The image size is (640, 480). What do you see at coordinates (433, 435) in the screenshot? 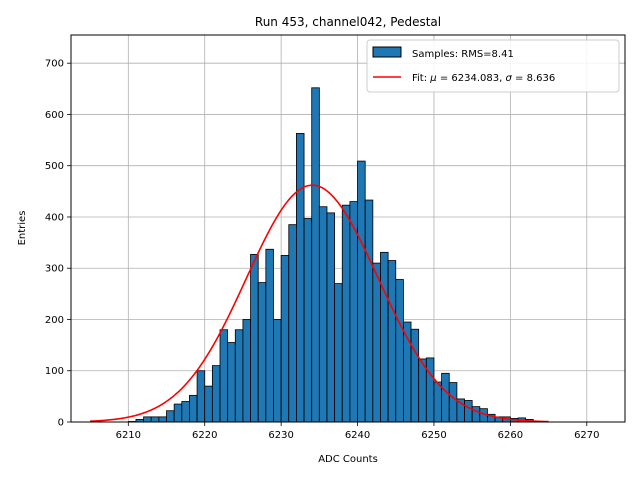
I see `x-tick-label: 6250` at bounding box center [433, 435].